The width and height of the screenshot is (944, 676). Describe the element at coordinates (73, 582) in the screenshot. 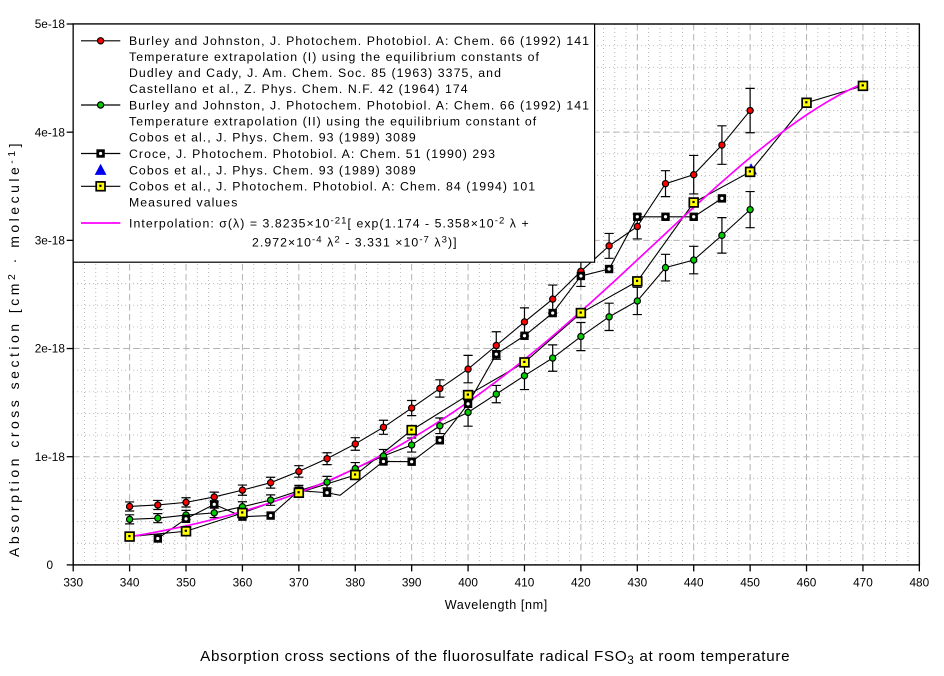

I see `svg-text: 330` at that location.